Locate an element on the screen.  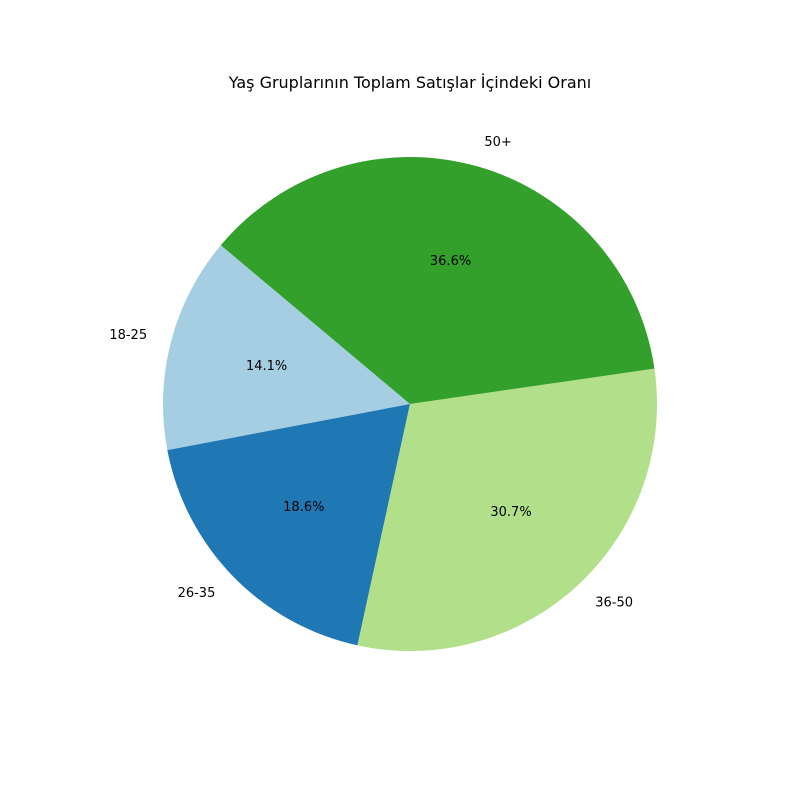
slice-label-26-35: 26-35 is located at coordinates (197, 593).